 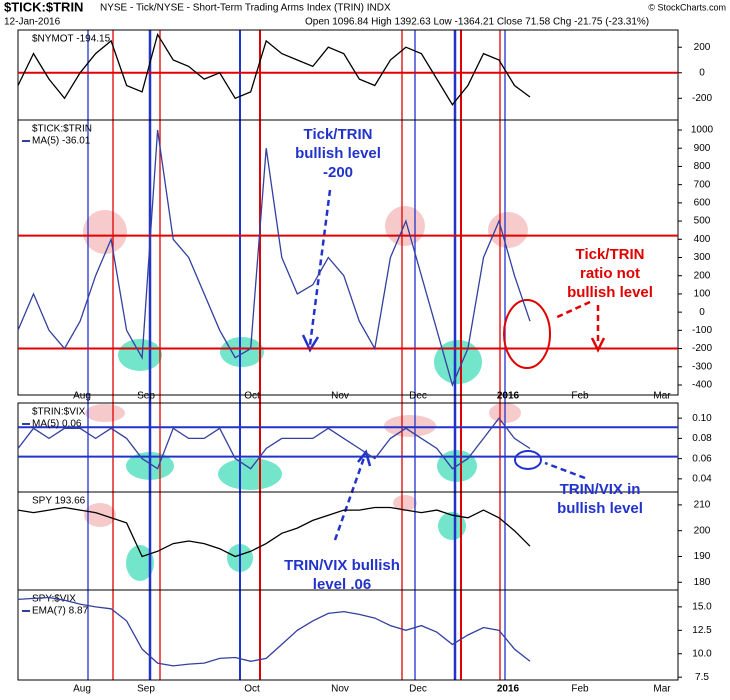 What do you see at coordinates (43, 7) in the screenshot?
I see `chart-title: $TICK:$TRIN` at bounding box center [43, 7].